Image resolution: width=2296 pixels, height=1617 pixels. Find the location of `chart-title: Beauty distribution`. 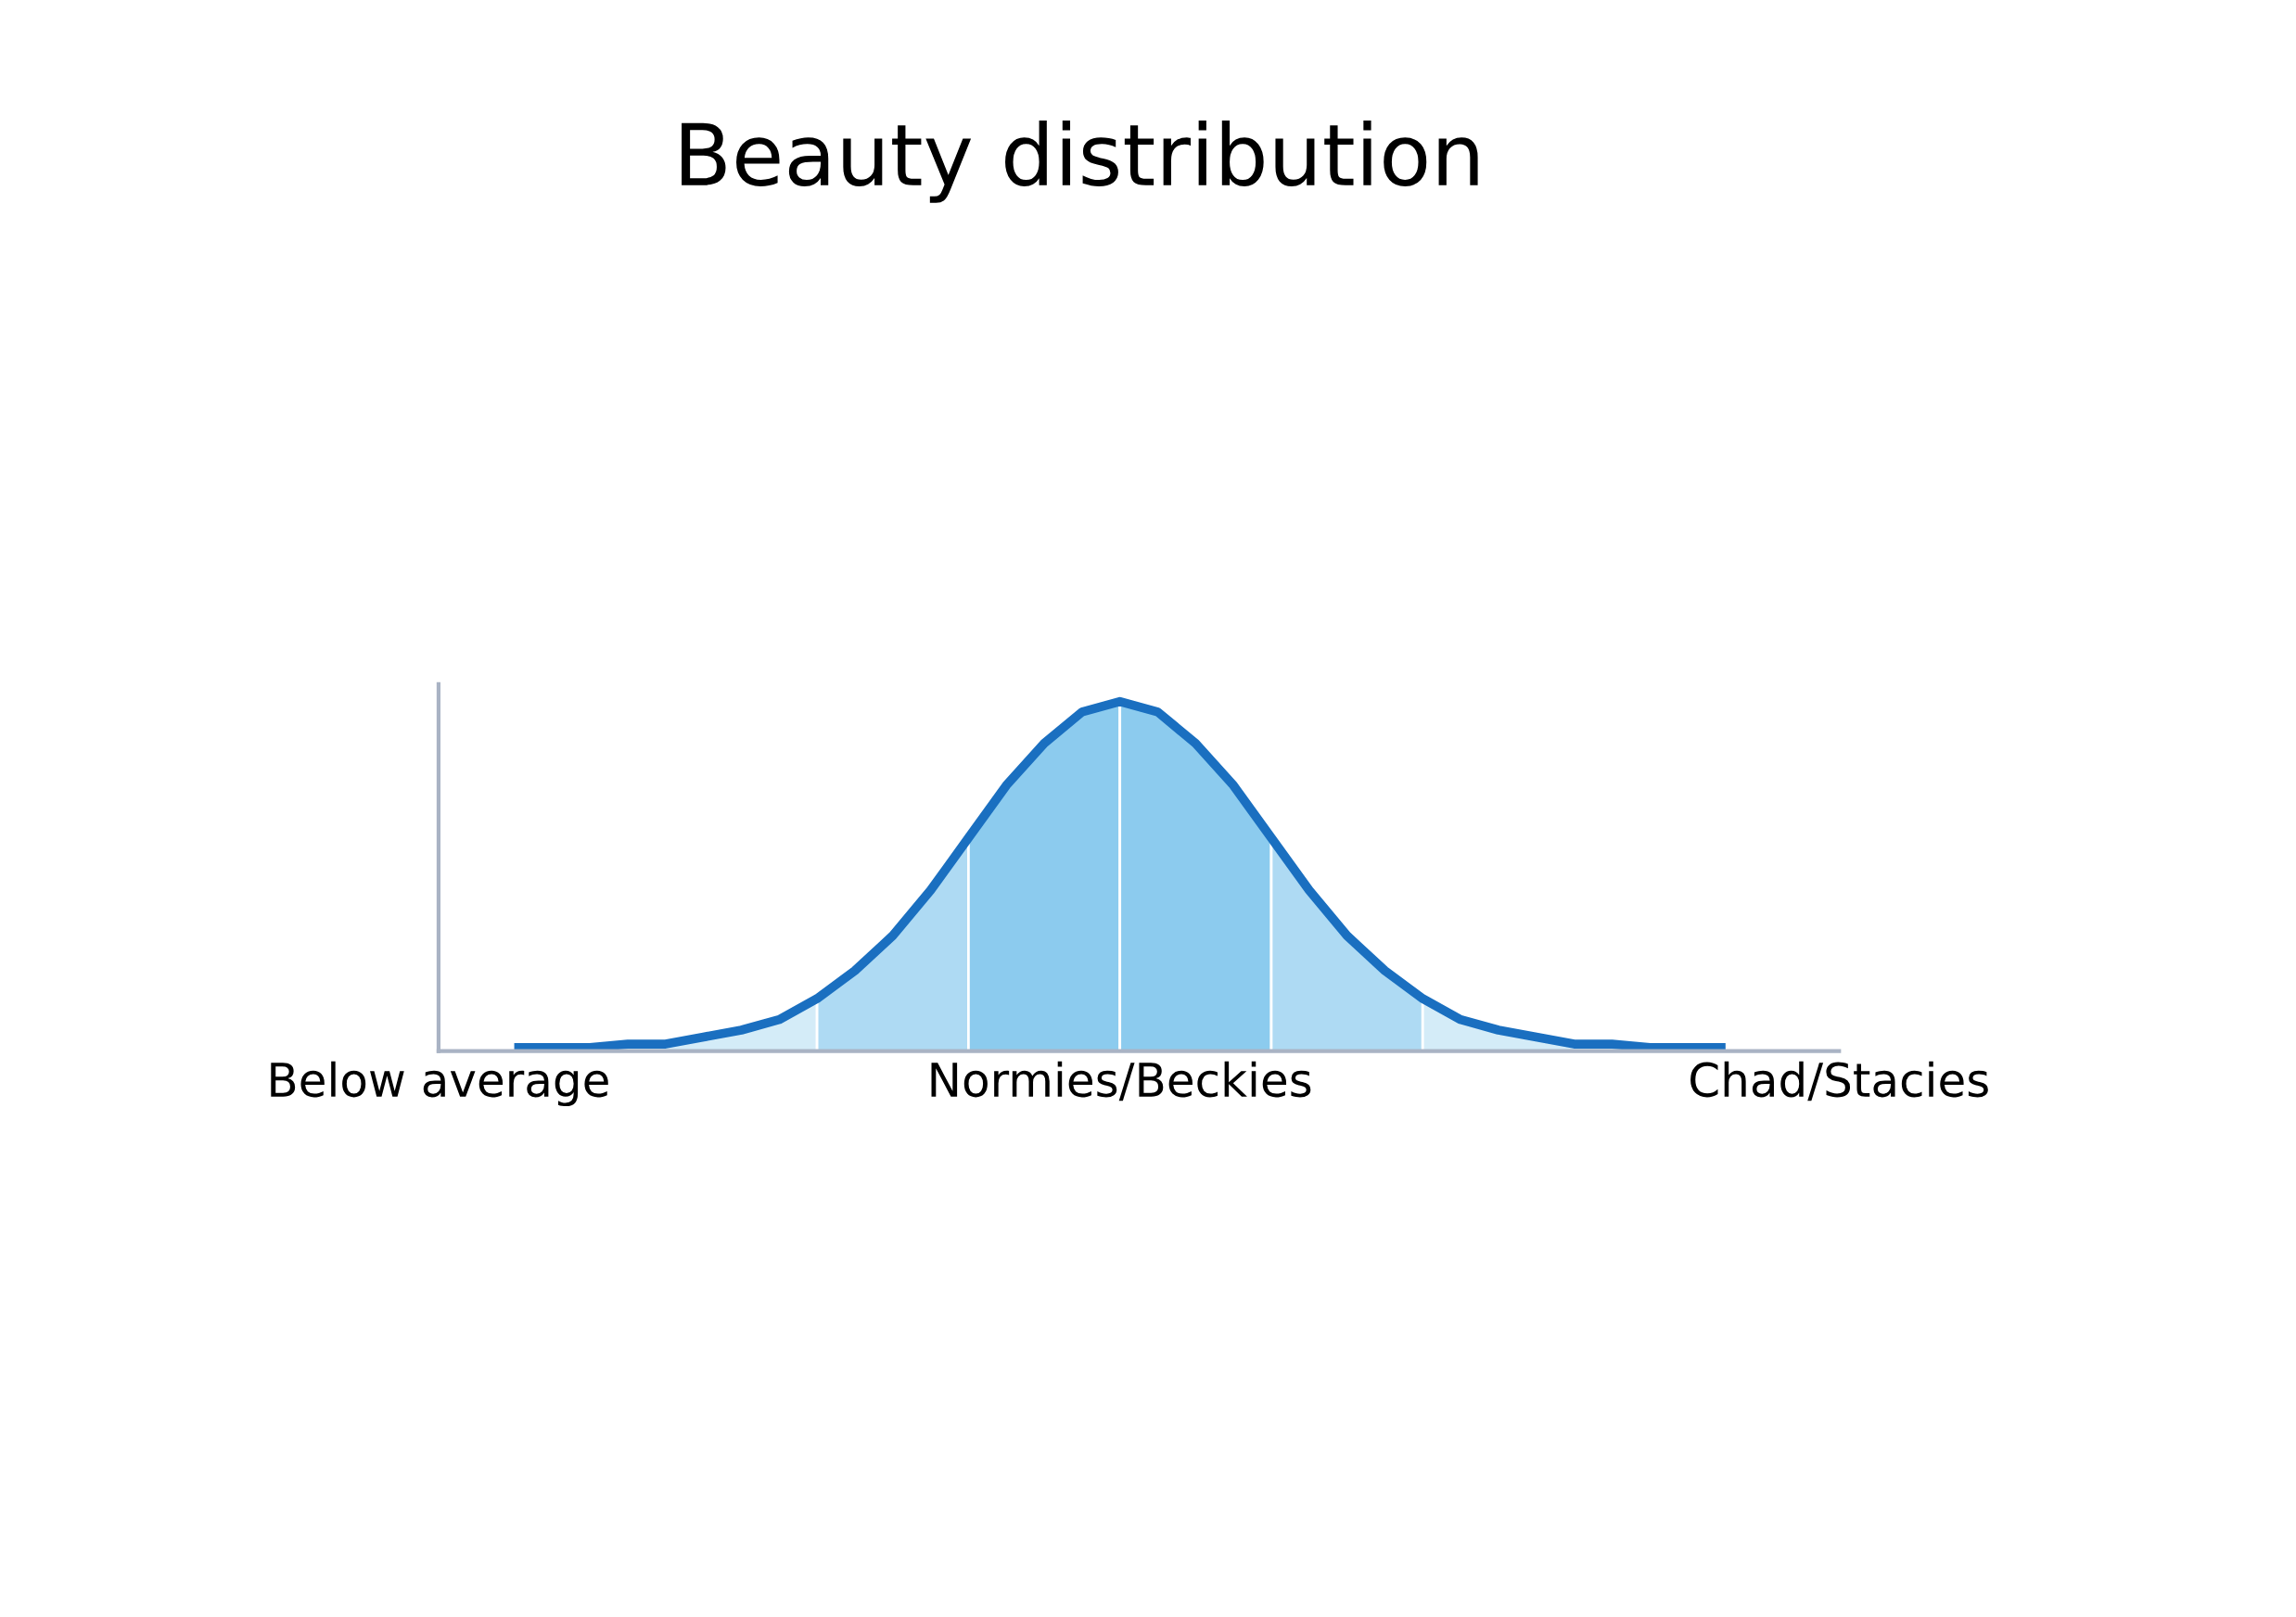

chart-title: Beauty distribution is located at coordinates (1080, 162).